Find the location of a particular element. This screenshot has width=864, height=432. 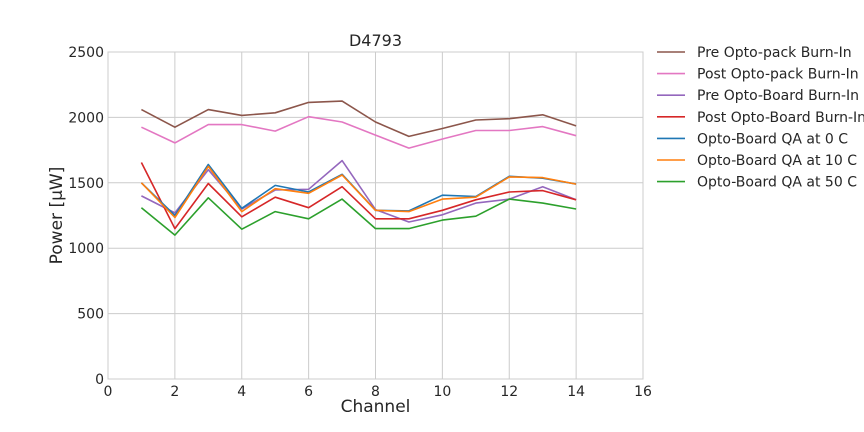

x-tick-label: 8 is located at coordinates (375, 392).